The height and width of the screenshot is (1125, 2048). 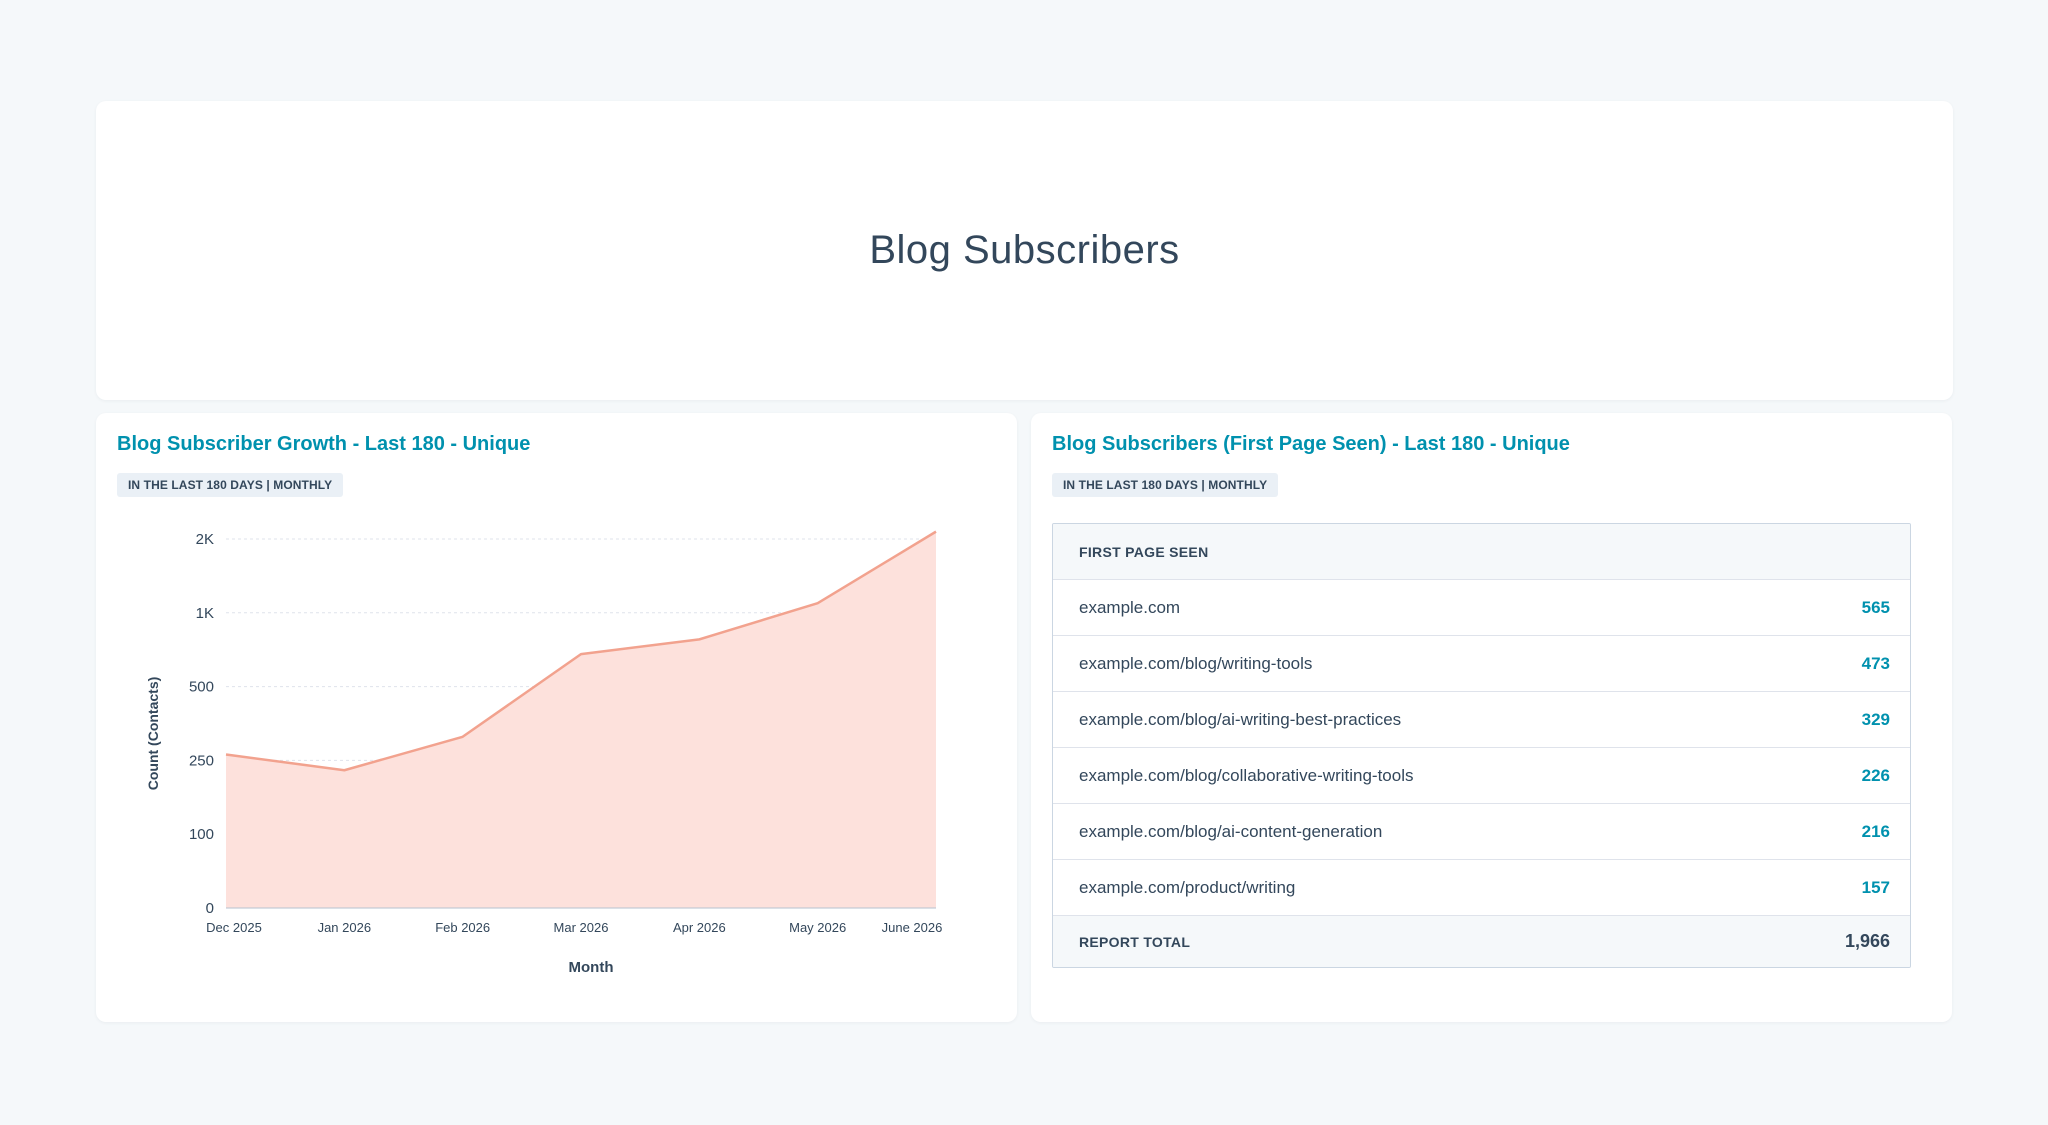 I want to click on x-tick-label: Dec 2025, so click(x=234, y=927).